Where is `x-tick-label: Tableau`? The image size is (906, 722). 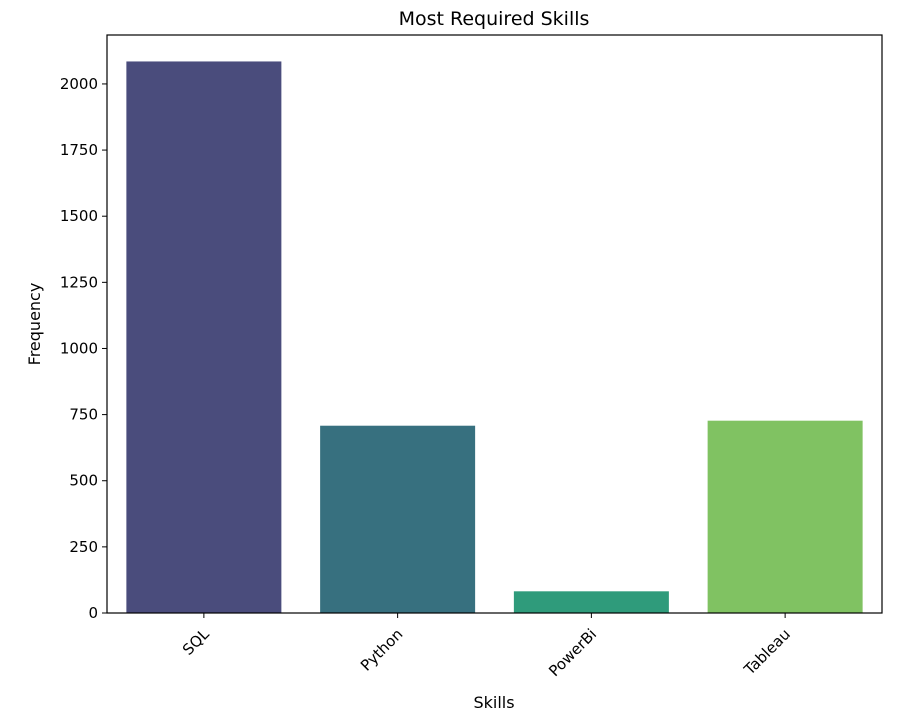 x-tick-label: Tableau is located at coordinates (767, 652).